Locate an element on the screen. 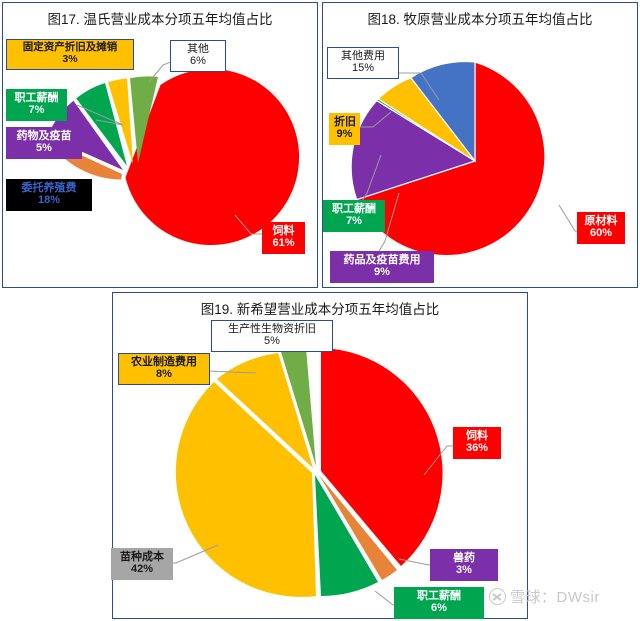  label-entrusted-breeding: 委托养殖费 18% is located at coordinates (49, 195).